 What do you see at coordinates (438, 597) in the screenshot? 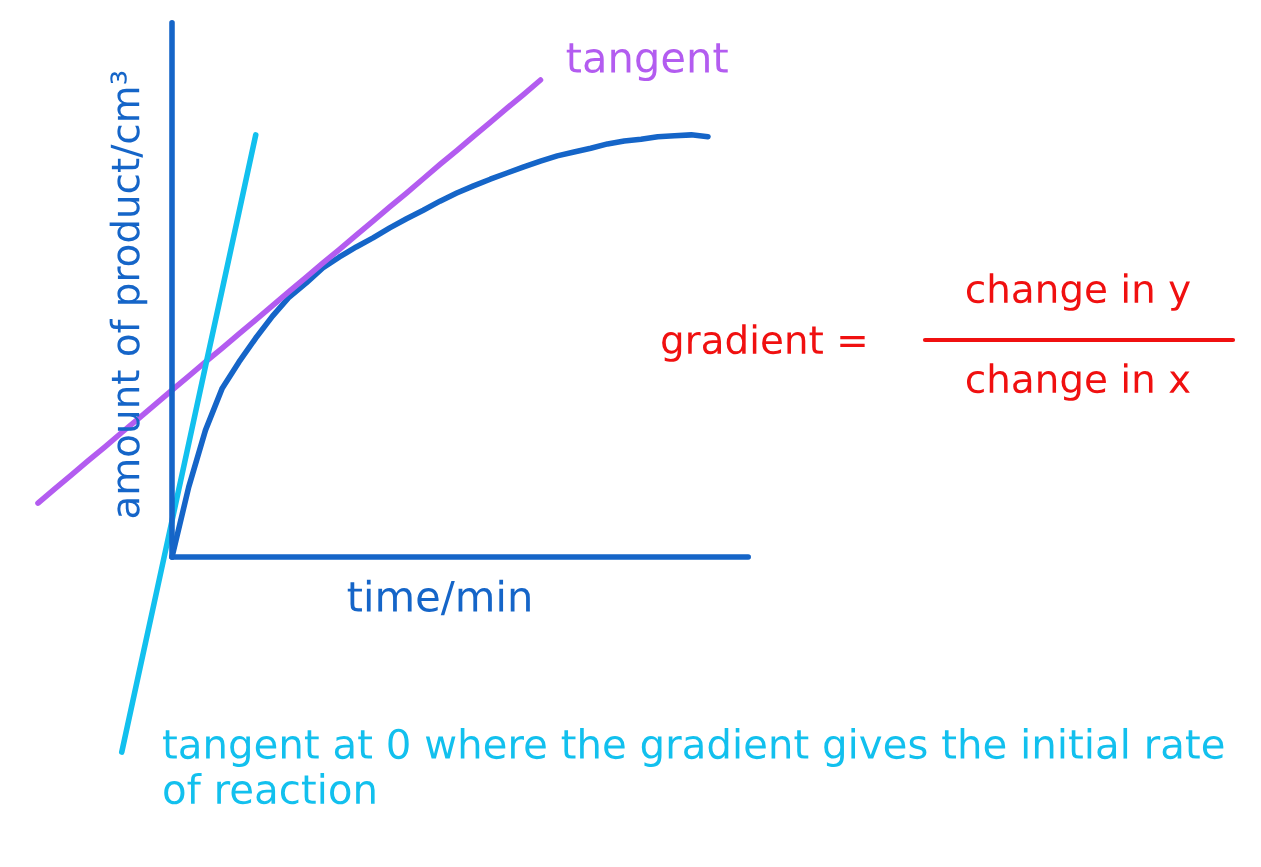
I see `x-axis-title: time/min` at bounding box center [438, 597].